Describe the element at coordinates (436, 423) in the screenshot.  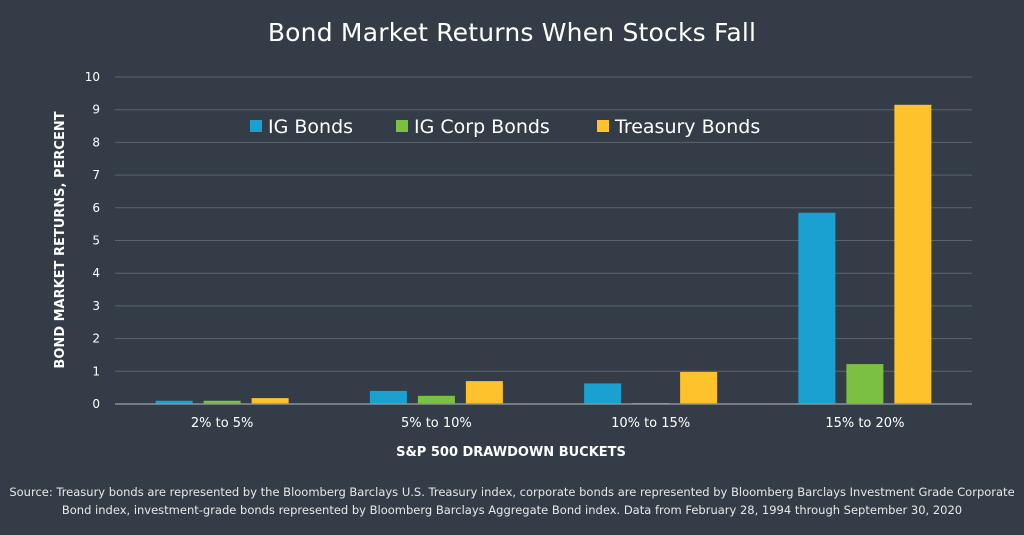
I see `x-tick-label: 5% to 10%` at that location.